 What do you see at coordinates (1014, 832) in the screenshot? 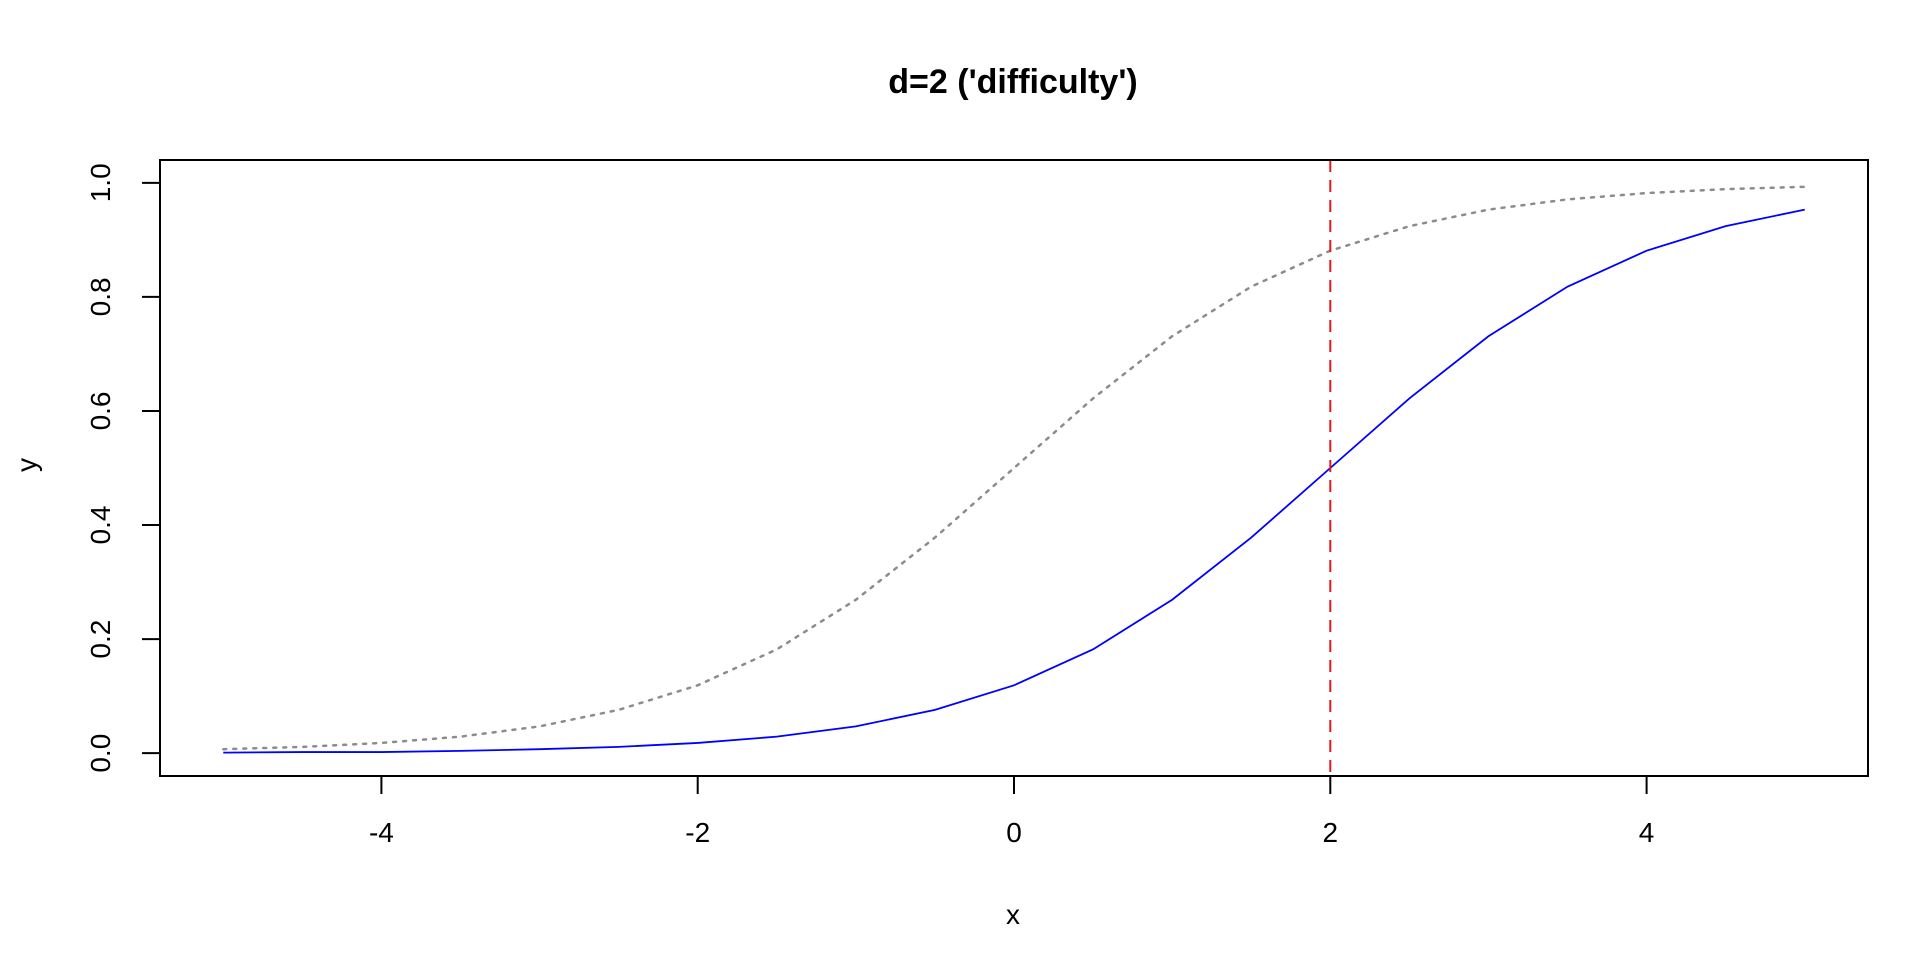
I see `x-tick-label: 0` at bounding box center [1014, 832].